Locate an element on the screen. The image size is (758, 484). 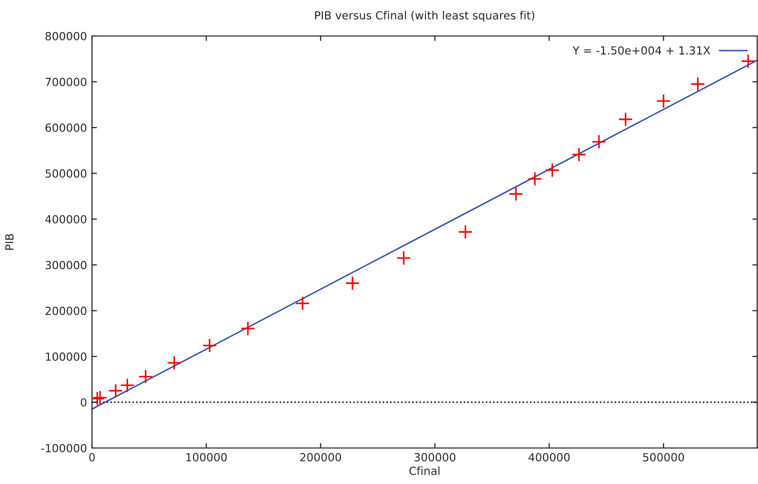
y-tick-label: 100000 is located at coordinates (66, 356).